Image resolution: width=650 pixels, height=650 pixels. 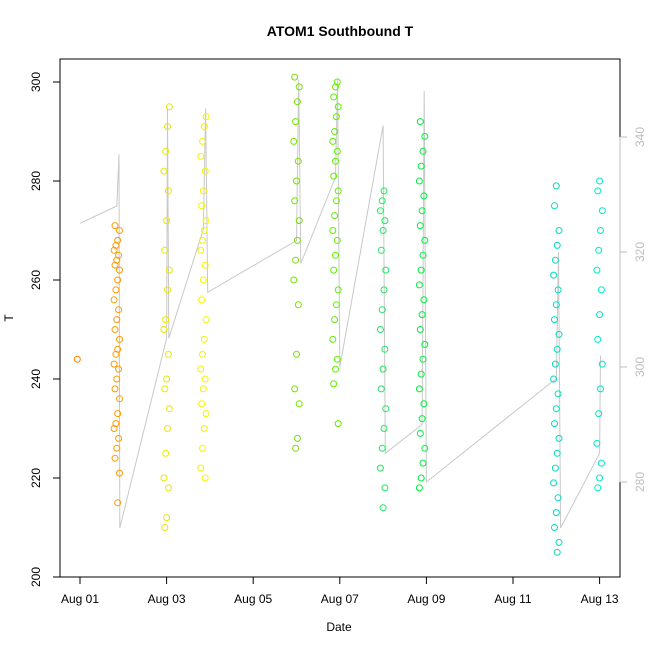 What do you see at coordinates (640, 367) in the screenshot?
I see `y-right-tick-label: 300` at bounding box center [640, 367].